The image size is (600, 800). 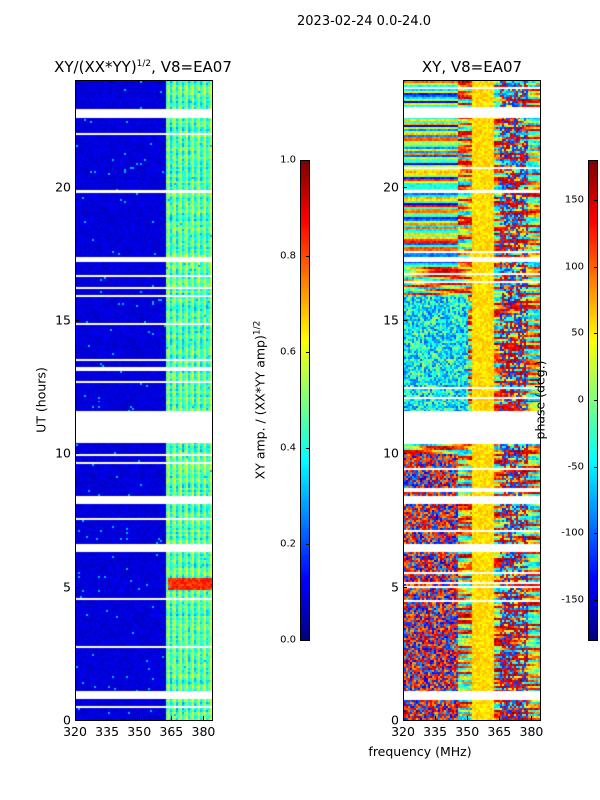 What do you see at coordinates (420, 751) in the screenshot?
I see `shared-xlabel: frequency (MHz)` at bounding box center [420, 751].